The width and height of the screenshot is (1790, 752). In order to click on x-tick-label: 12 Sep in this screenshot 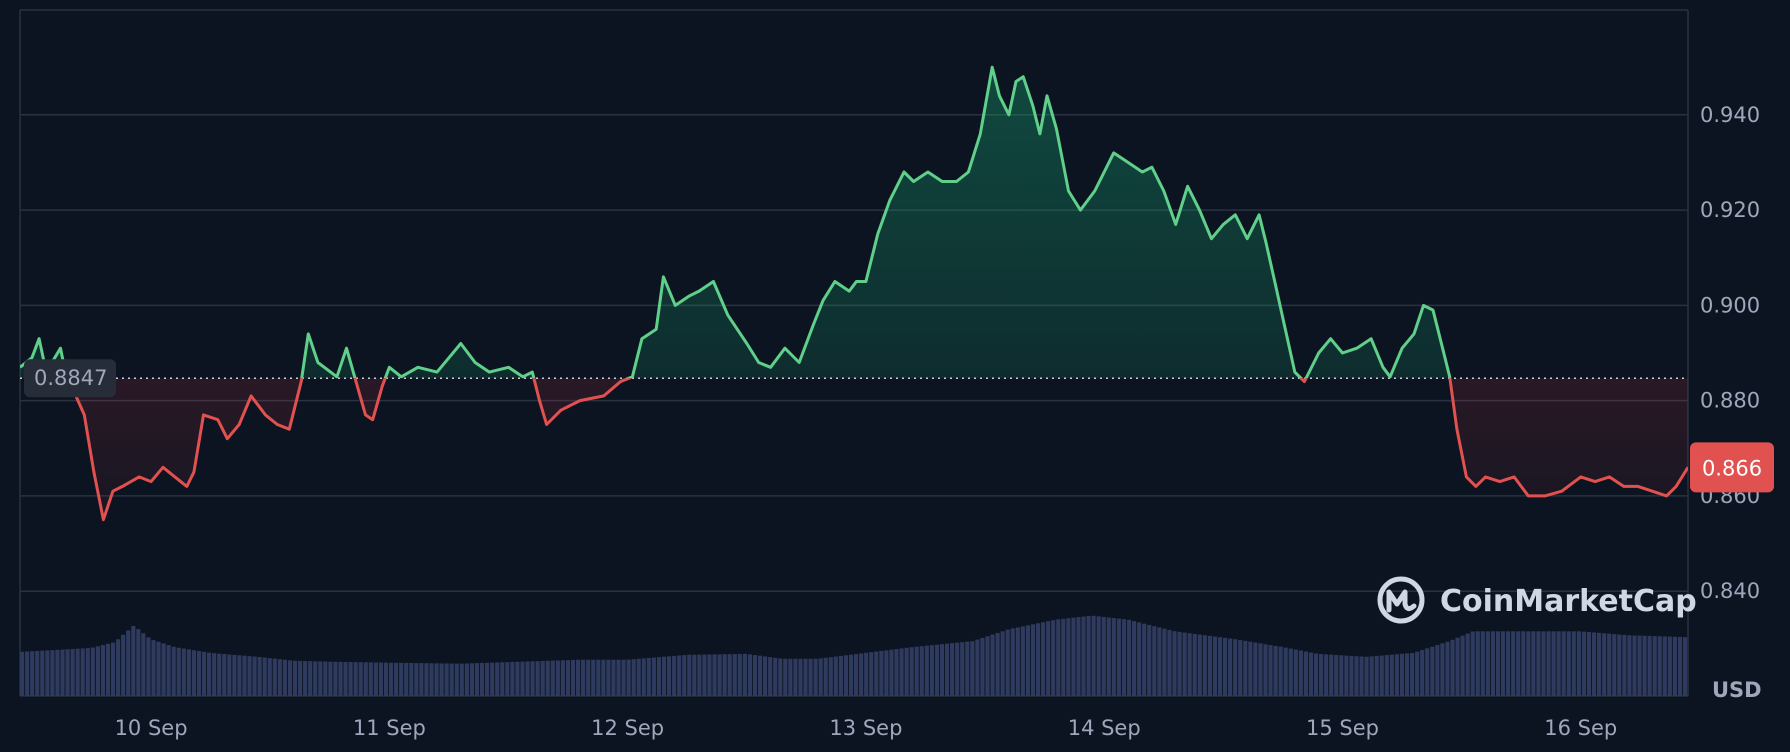, I will do `click(627, 728)`.